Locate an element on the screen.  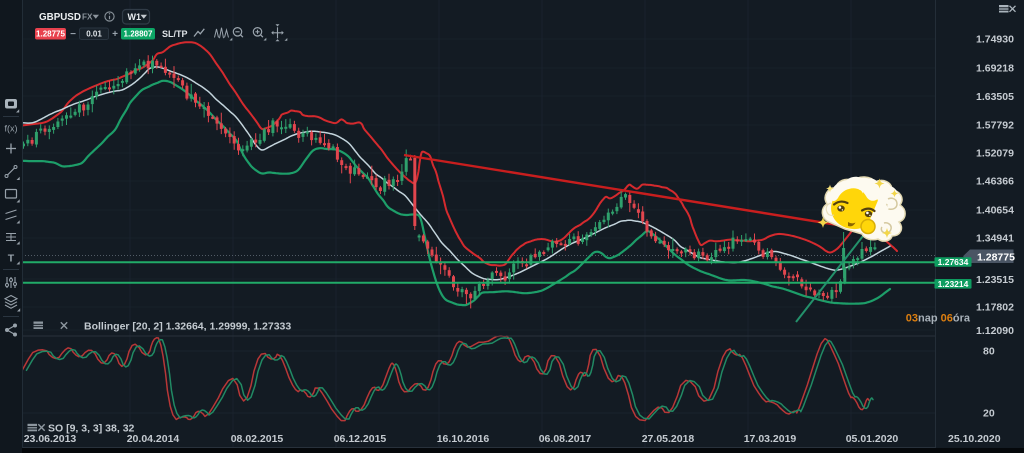
svg-text: SO [9, 3, 3] 38, 32 is located at coordinates (91, 428).